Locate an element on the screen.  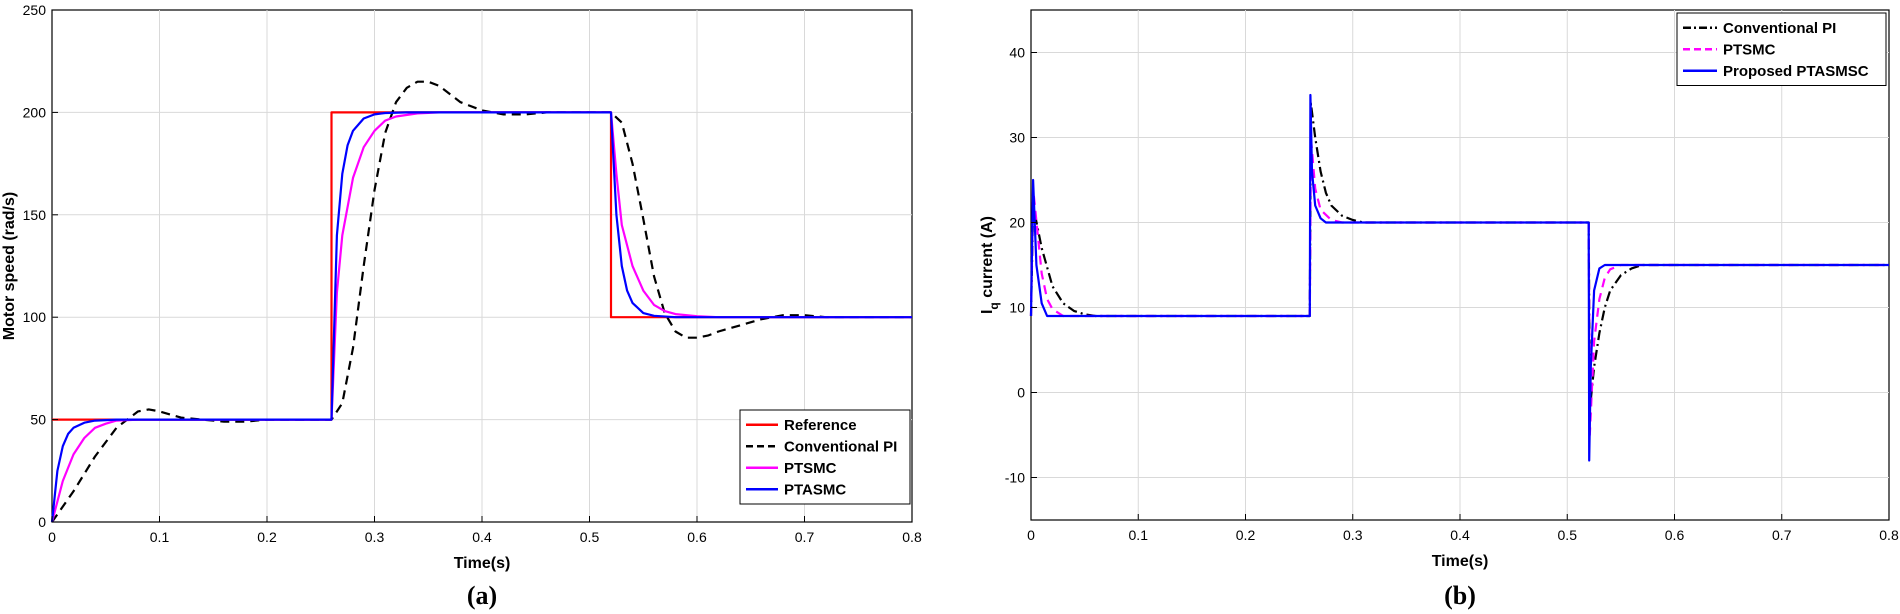
x-axis-label-a: Time(s) is located at coordinates (482, 563).